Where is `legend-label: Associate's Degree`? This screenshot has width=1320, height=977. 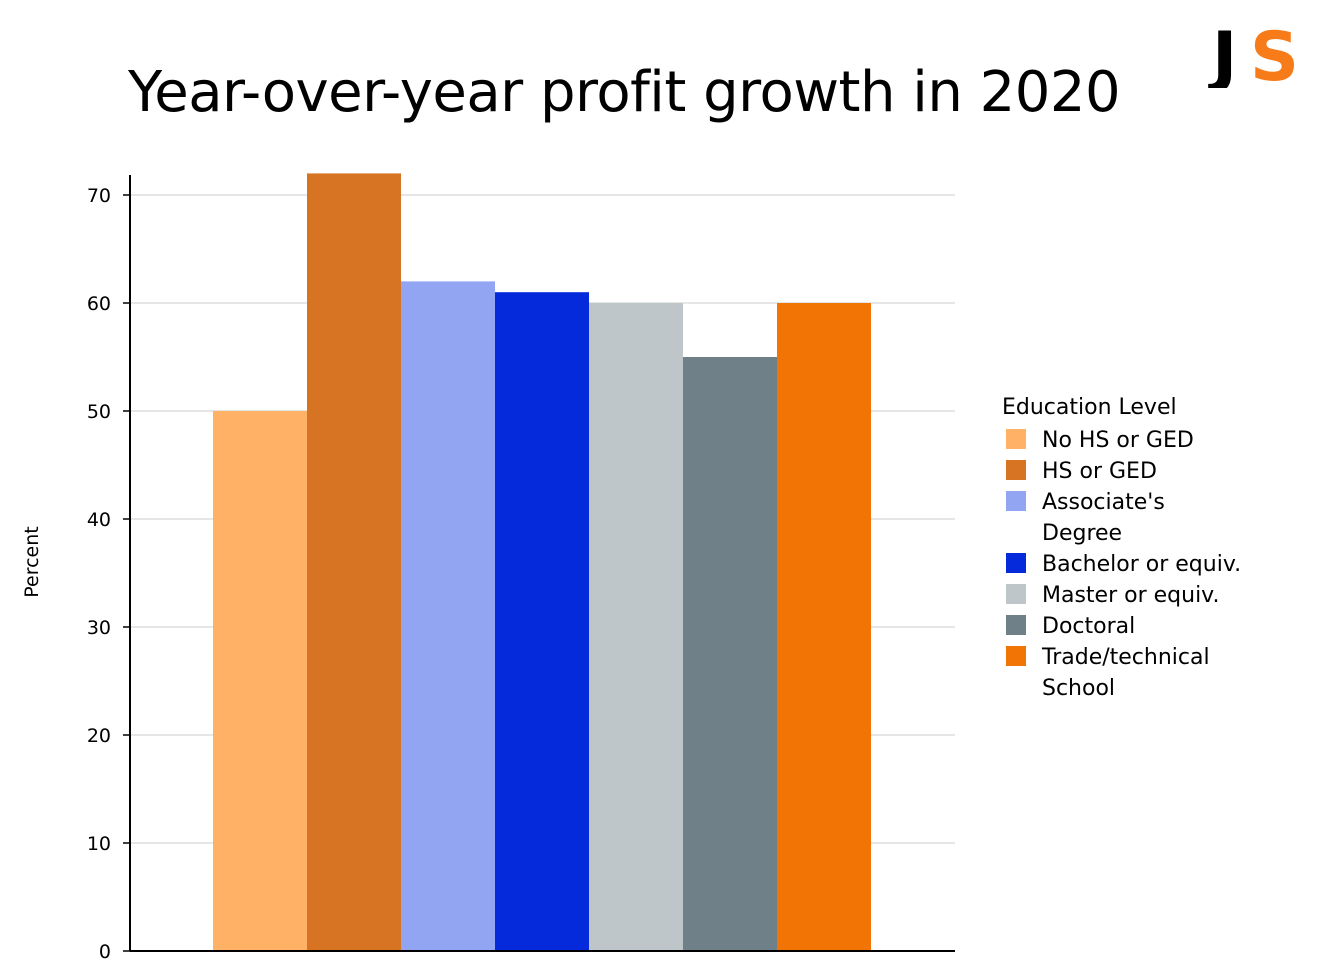 legend-label: Associate's Degree is located at coordinates (1103, 518).